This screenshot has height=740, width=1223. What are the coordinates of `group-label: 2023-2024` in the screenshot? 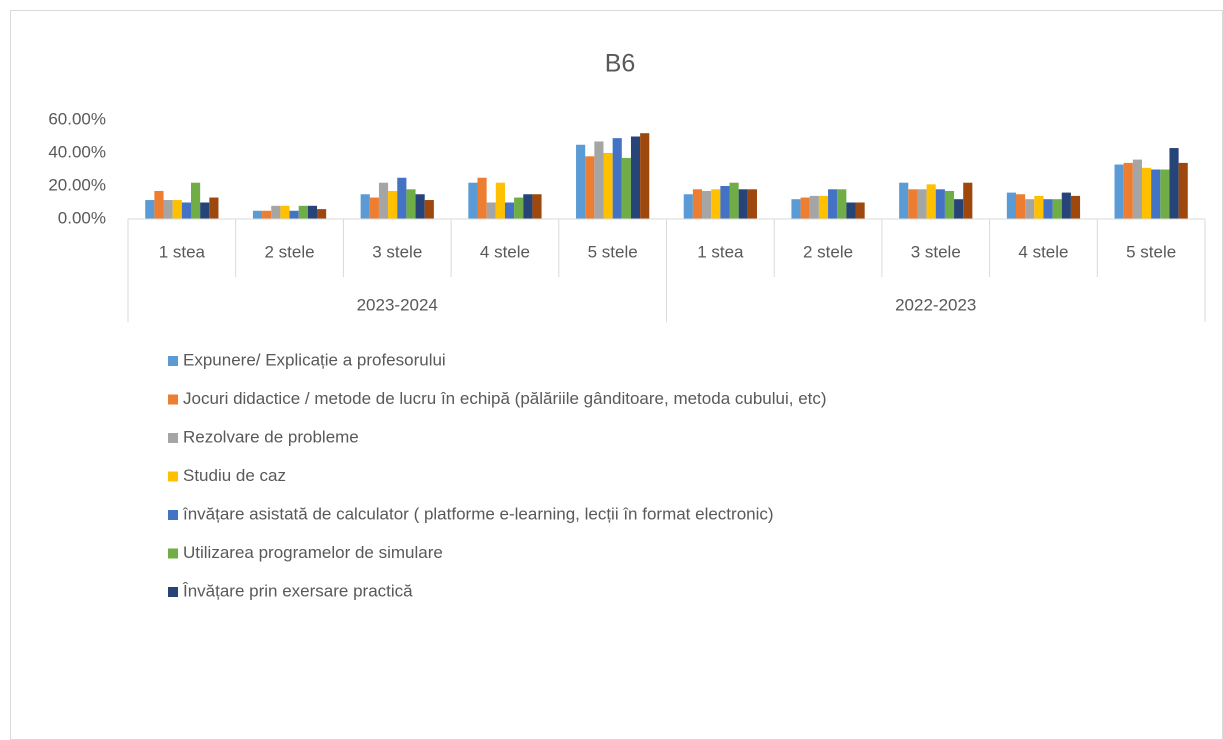 It's located at (397, 304).